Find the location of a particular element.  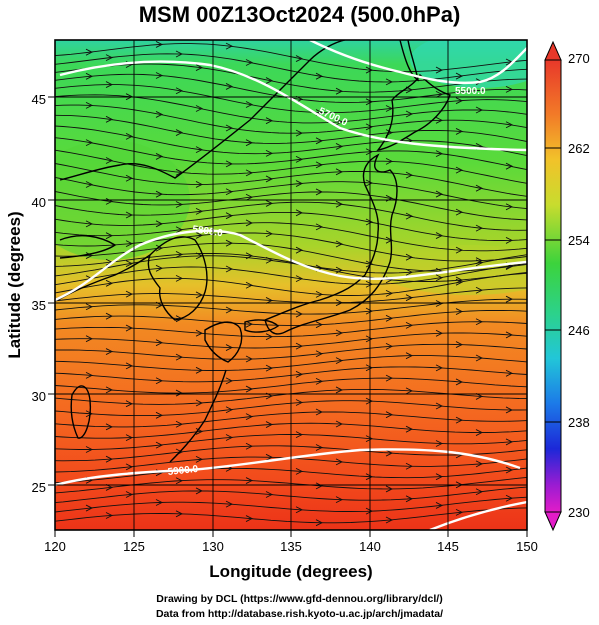

coastline-continent is located at coordinates (202, 110).